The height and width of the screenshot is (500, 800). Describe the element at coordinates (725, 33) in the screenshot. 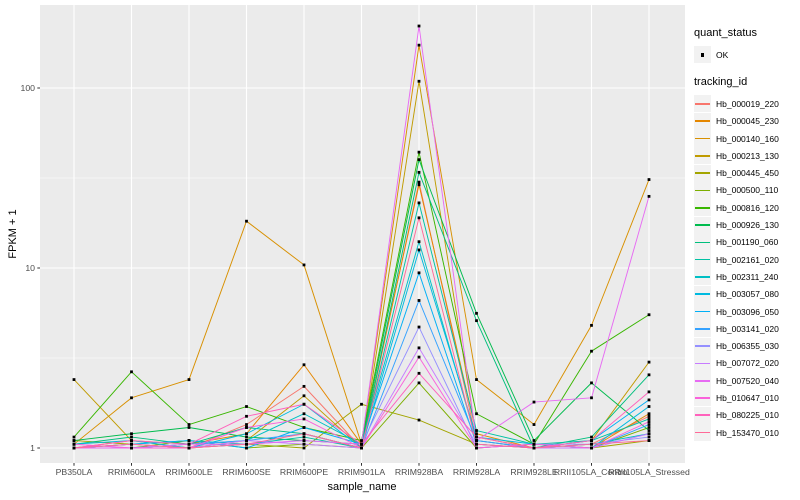

I see `legend-title-quant-status: quant_status` at that location.